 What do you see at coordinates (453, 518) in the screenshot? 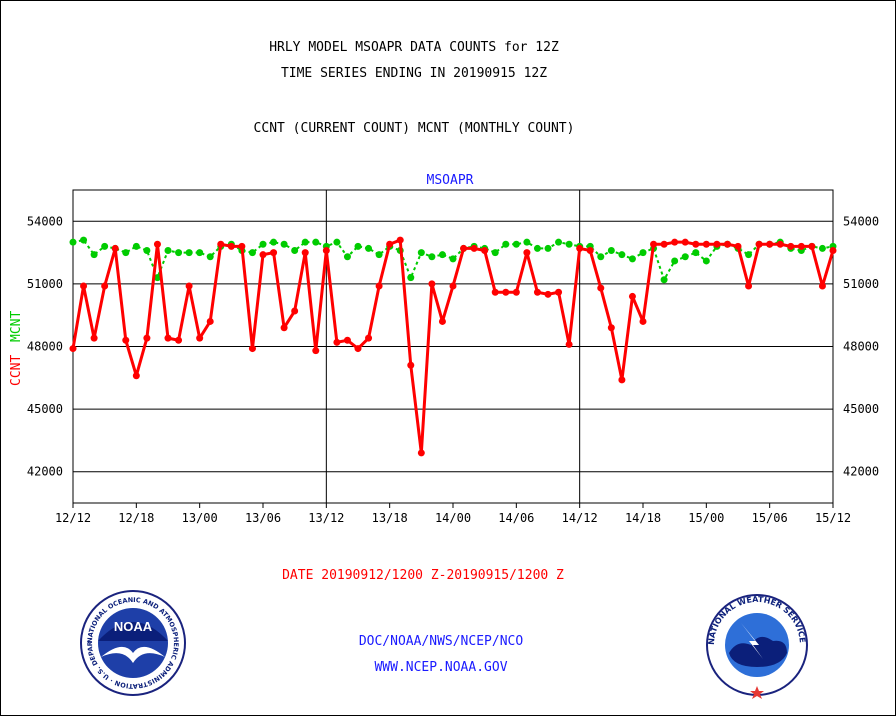
I see `x-tick-label: 14/00` at bounding box center [453, 518].